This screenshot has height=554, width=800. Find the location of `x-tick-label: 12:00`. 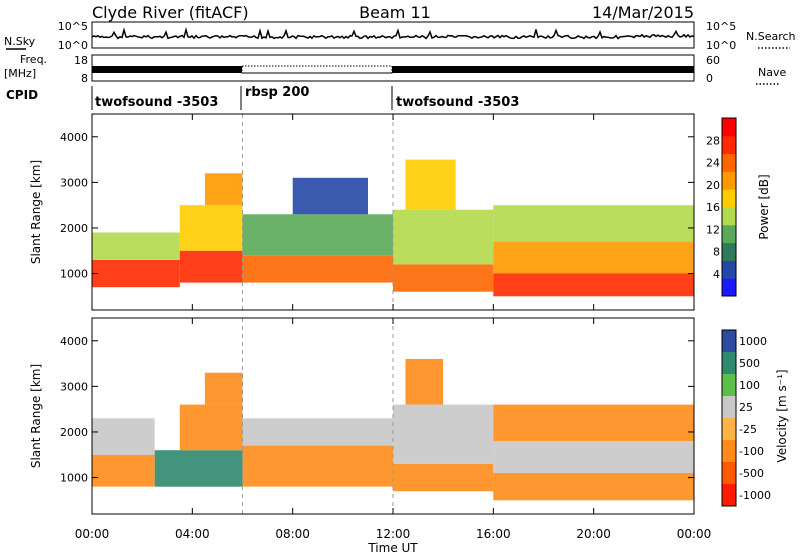

x-tick-label: 12:00 is located at coordinates (393, 534).